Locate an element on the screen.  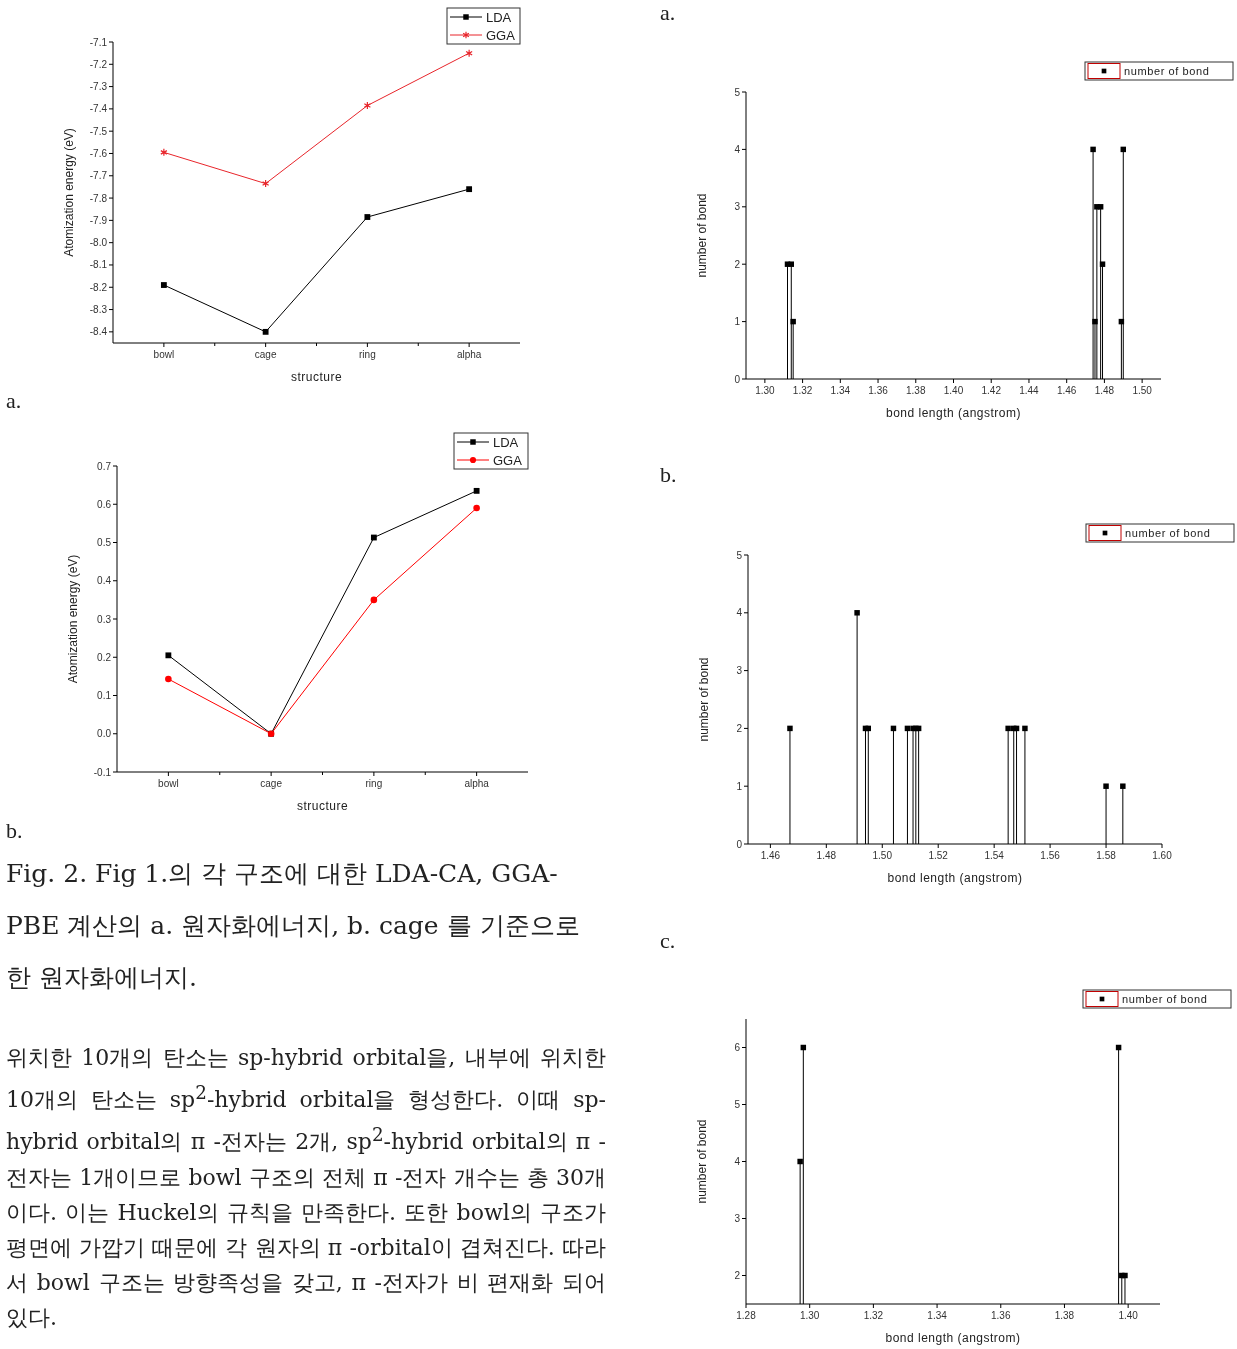
y-tick-label: 0.0 is located at coordinates (104, 734).